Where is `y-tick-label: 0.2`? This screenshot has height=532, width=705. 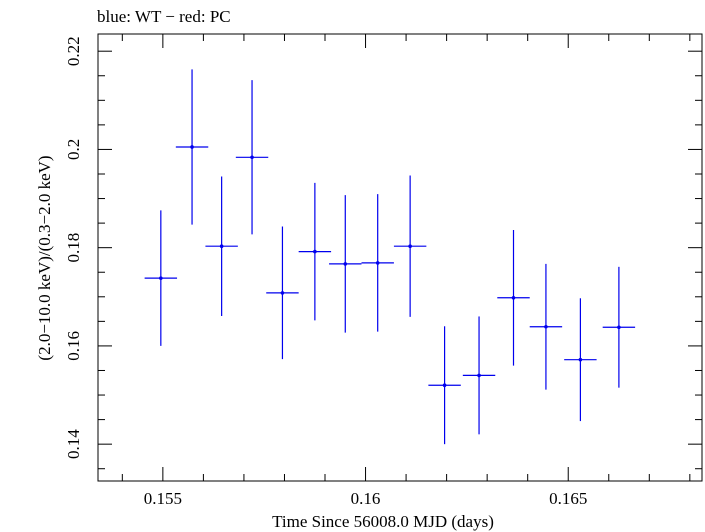 y-tick-label: 0.2 is located at coordinates (73, 149).